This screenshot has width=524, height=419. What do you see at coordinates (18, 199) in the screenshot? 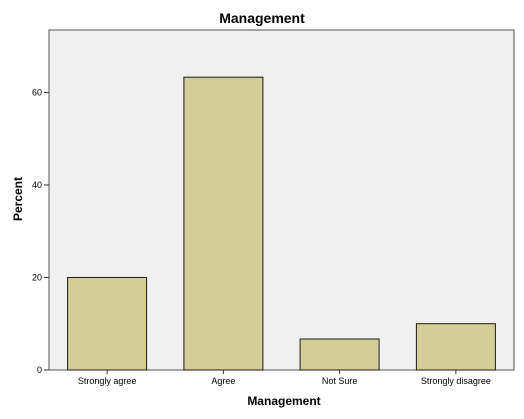
I see `y-axis-label: Percent` at bounding box center [18, 199].